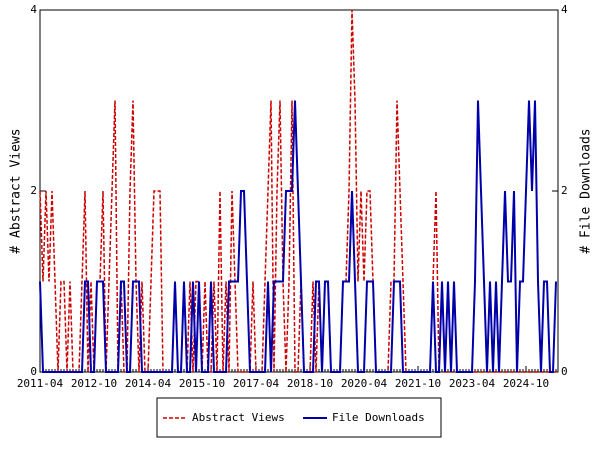 This screenshot has width=600, height=450. Describe the element at coordinates (33, 371) in the screenshot. I see `y-tick-label: 0` at that location.